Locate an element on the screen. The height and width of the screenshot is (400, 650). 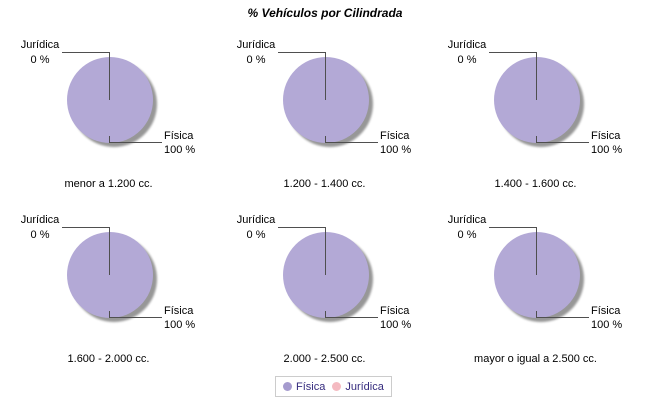
pie-caption: 1.600 - 2.000 cc. is located at coordinates (108, 359).